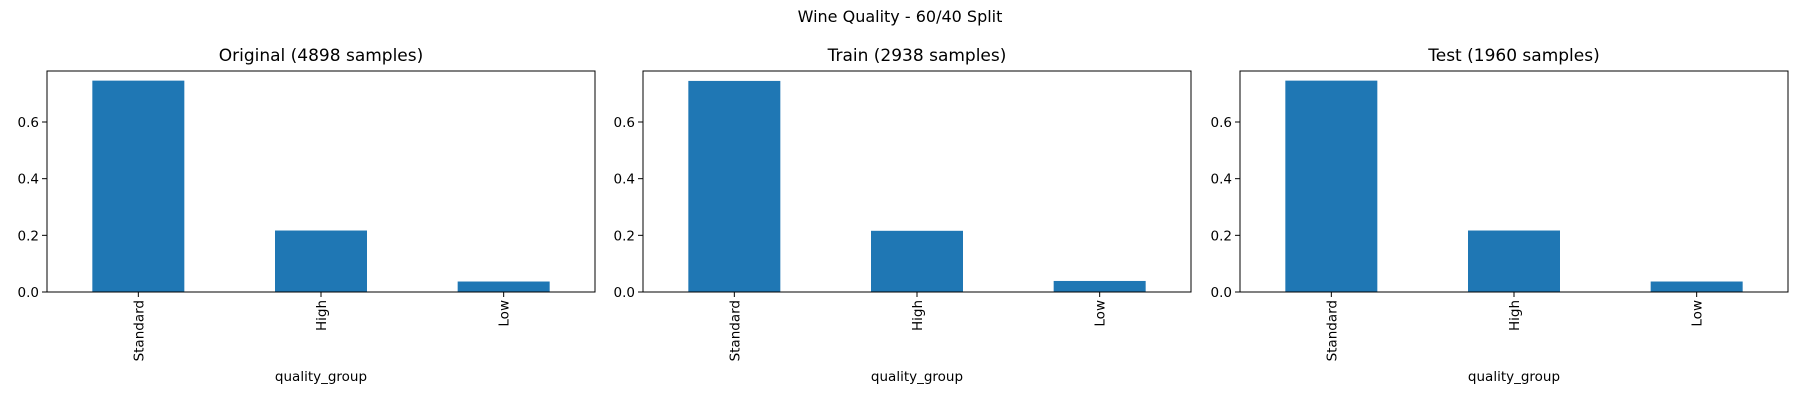 This screenshot has height=400, width=1800. Describe the element at coordinates (900, 16) in the screenshot. I see `figure-title: Wine Quality - 60/40 Split` at that location.